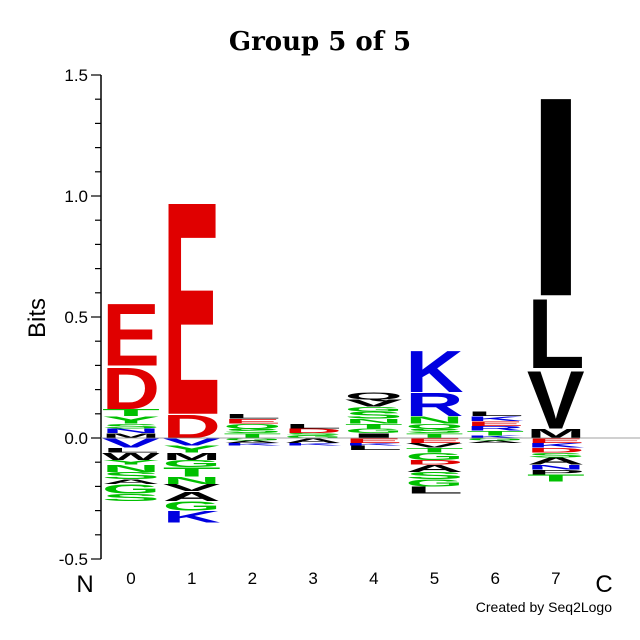  What do you see at coordinates (320, 42) in the screenshot?
I see `chart-title: Group 5 of 5` at bounding box center [320, 42].